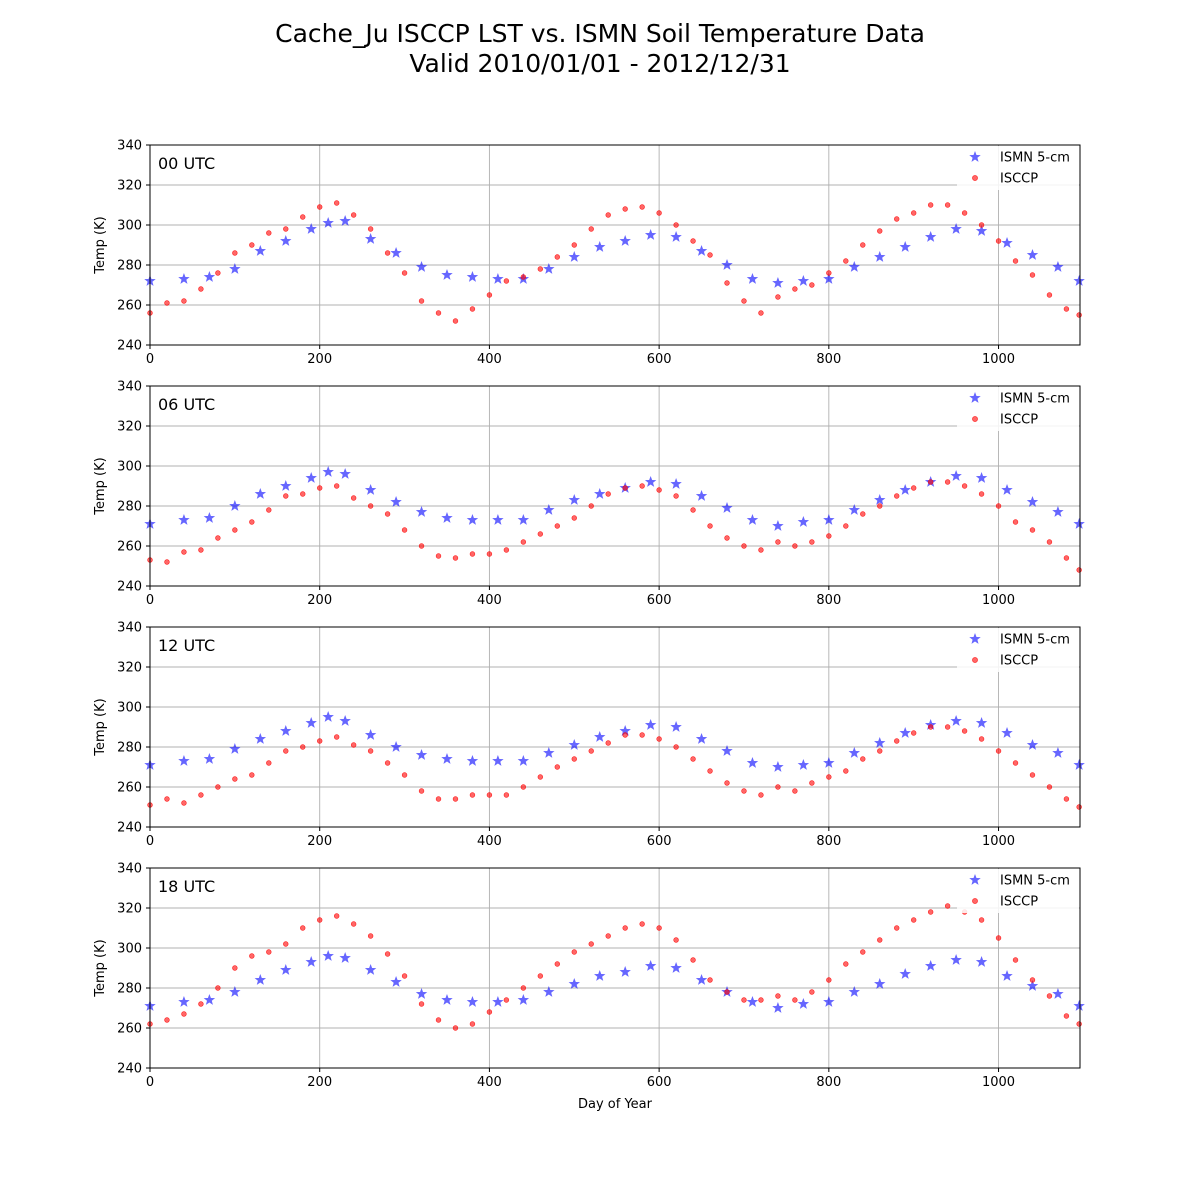 This screenshot has height=1200, width=1200. Describe the element at coordinates (100, 245) in the screenshot. I see `y-axis-label: Temp (K)` at that location.